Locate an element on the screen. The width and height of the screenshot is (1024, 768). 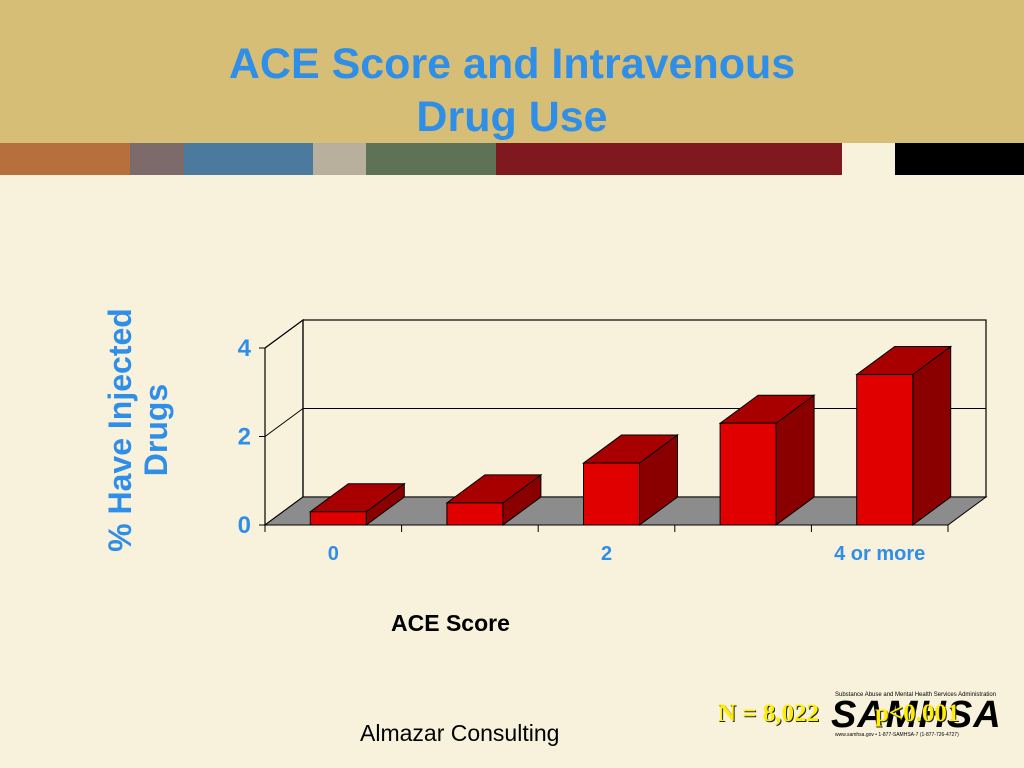
y-axis-label-line-1: % Have Injected is located at coordinates (120, 430).